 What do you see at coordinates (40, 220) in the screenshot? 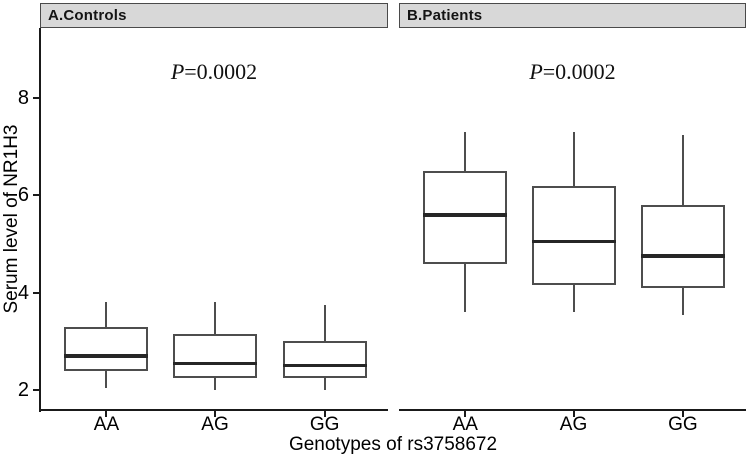
I see `y-axis-line` at bounding box center [40, 220].